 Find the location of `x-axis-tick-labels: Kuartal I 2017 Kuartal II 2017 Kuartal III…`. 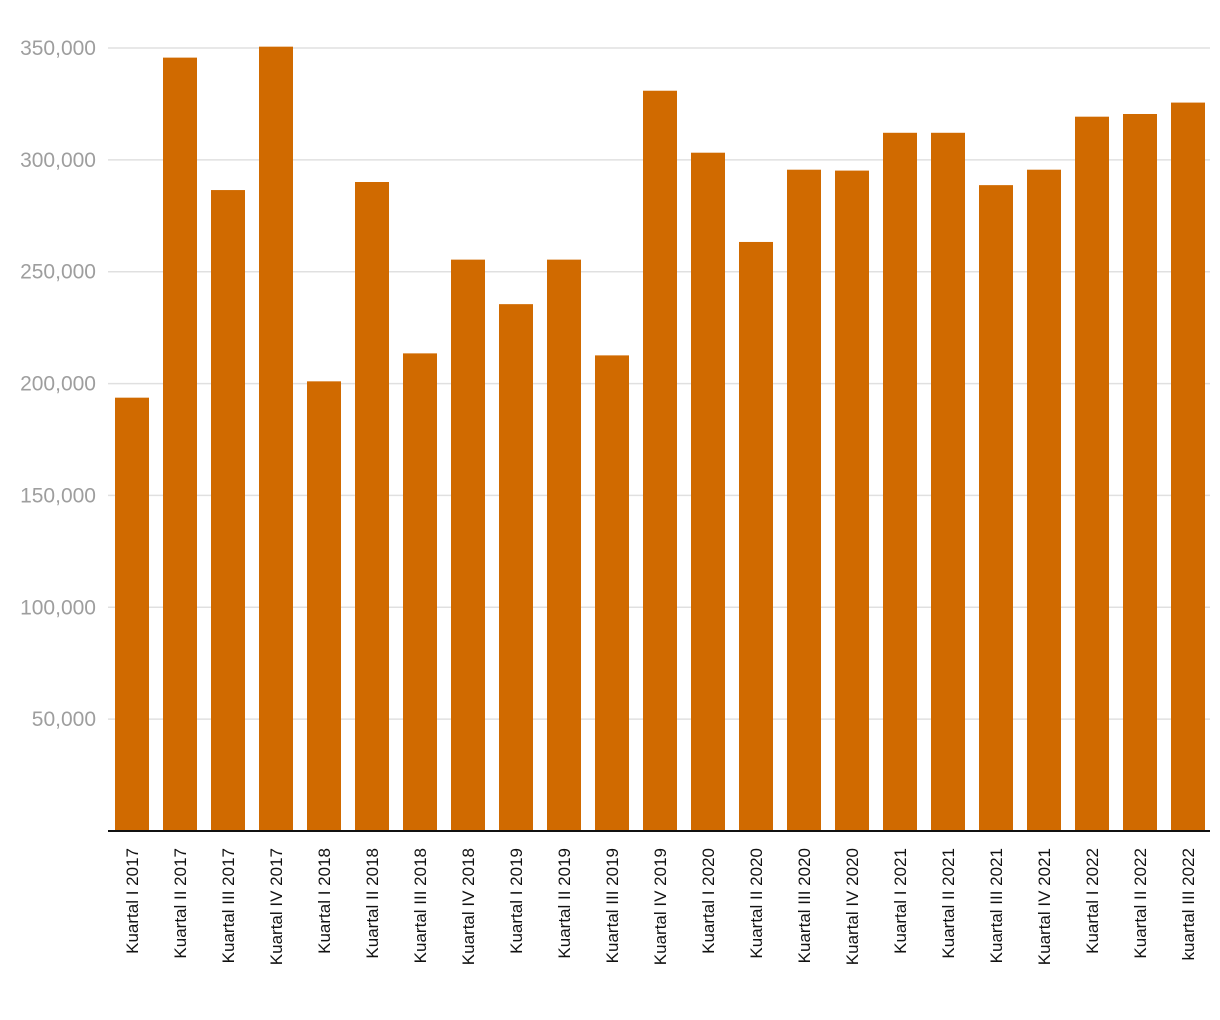

x-axis-tick-labels: Kuartal I 2017 Kuartal II 2017 Kuartal III… is located at coordinates (660, 906).